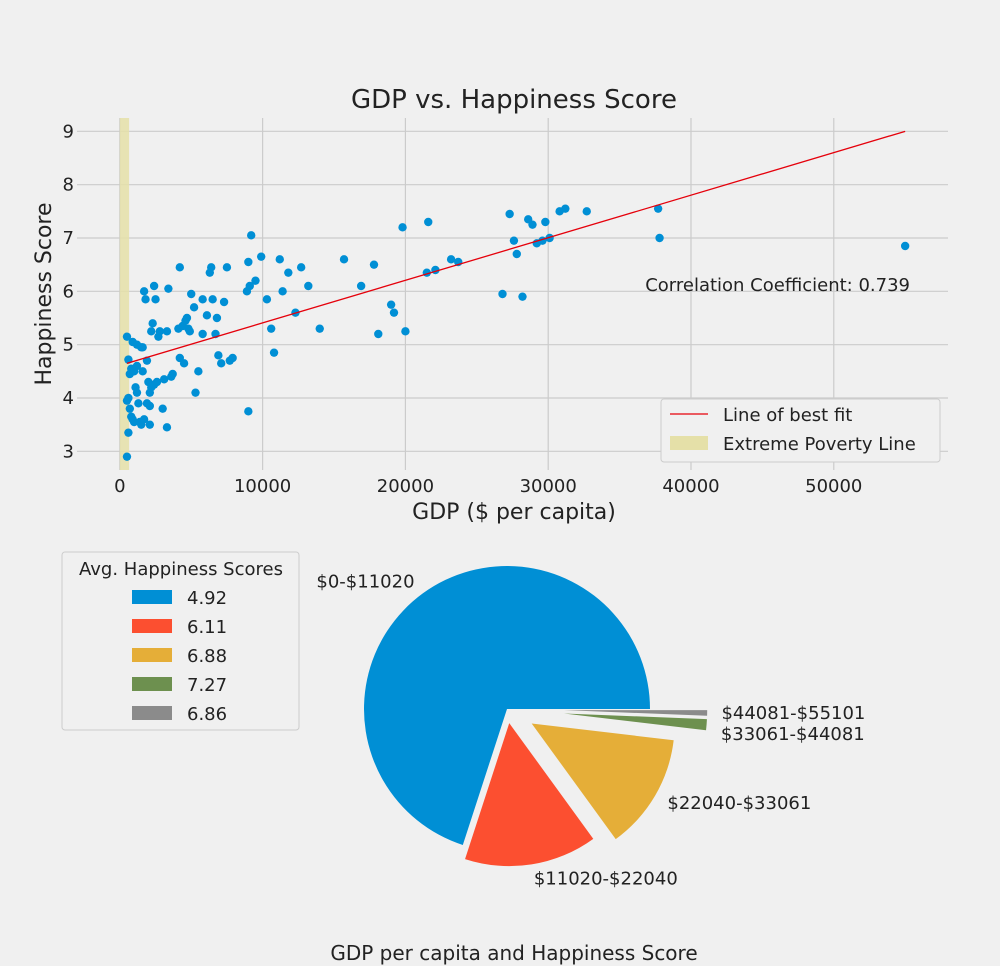 This screenshot has width=1000, height=966. Describe the element at coordinates (119, 486) in the screenshot. I see `x-tick-label: 0` at that location.